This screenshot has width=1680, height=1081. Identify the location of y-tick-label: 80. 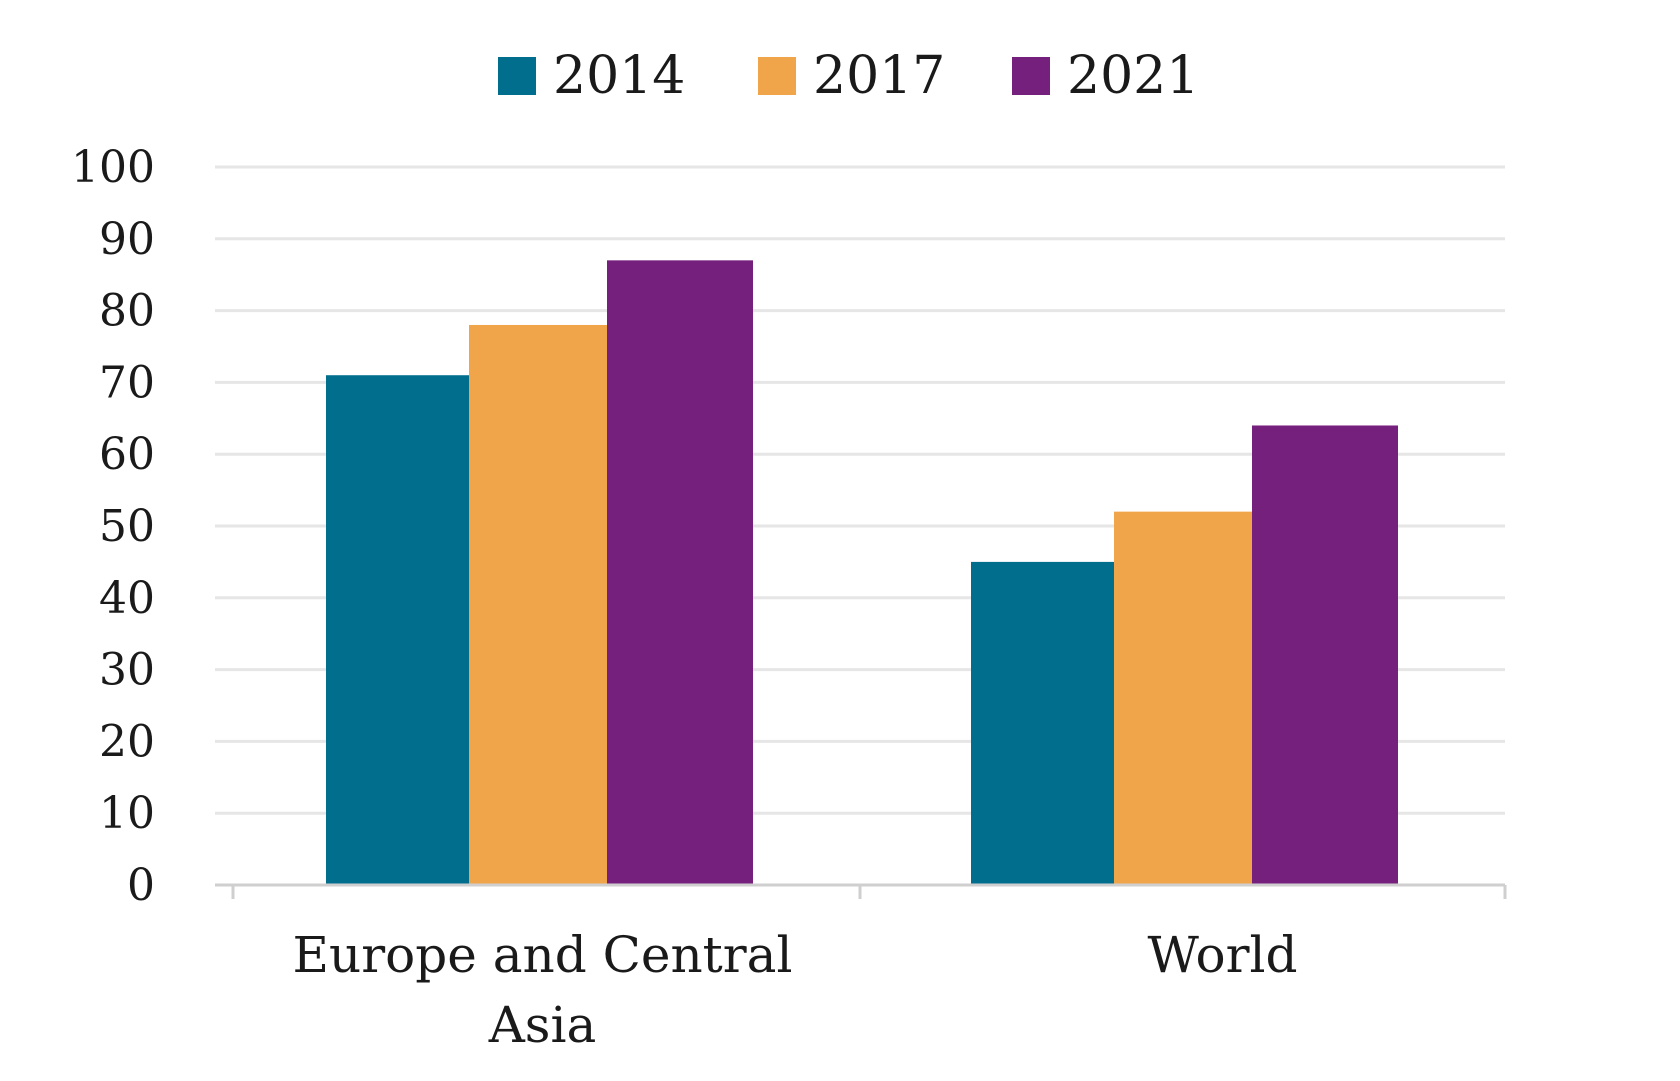
(127, 311).